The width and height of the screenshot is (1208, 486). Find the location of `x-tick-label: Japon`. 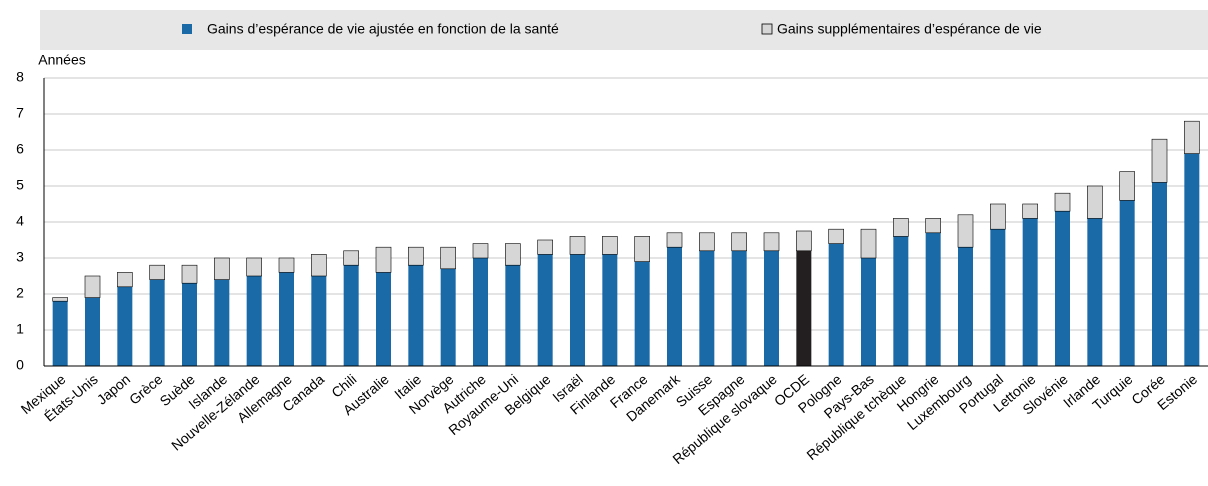

x-tick-label: Japon is located at coordinates (114, 389).